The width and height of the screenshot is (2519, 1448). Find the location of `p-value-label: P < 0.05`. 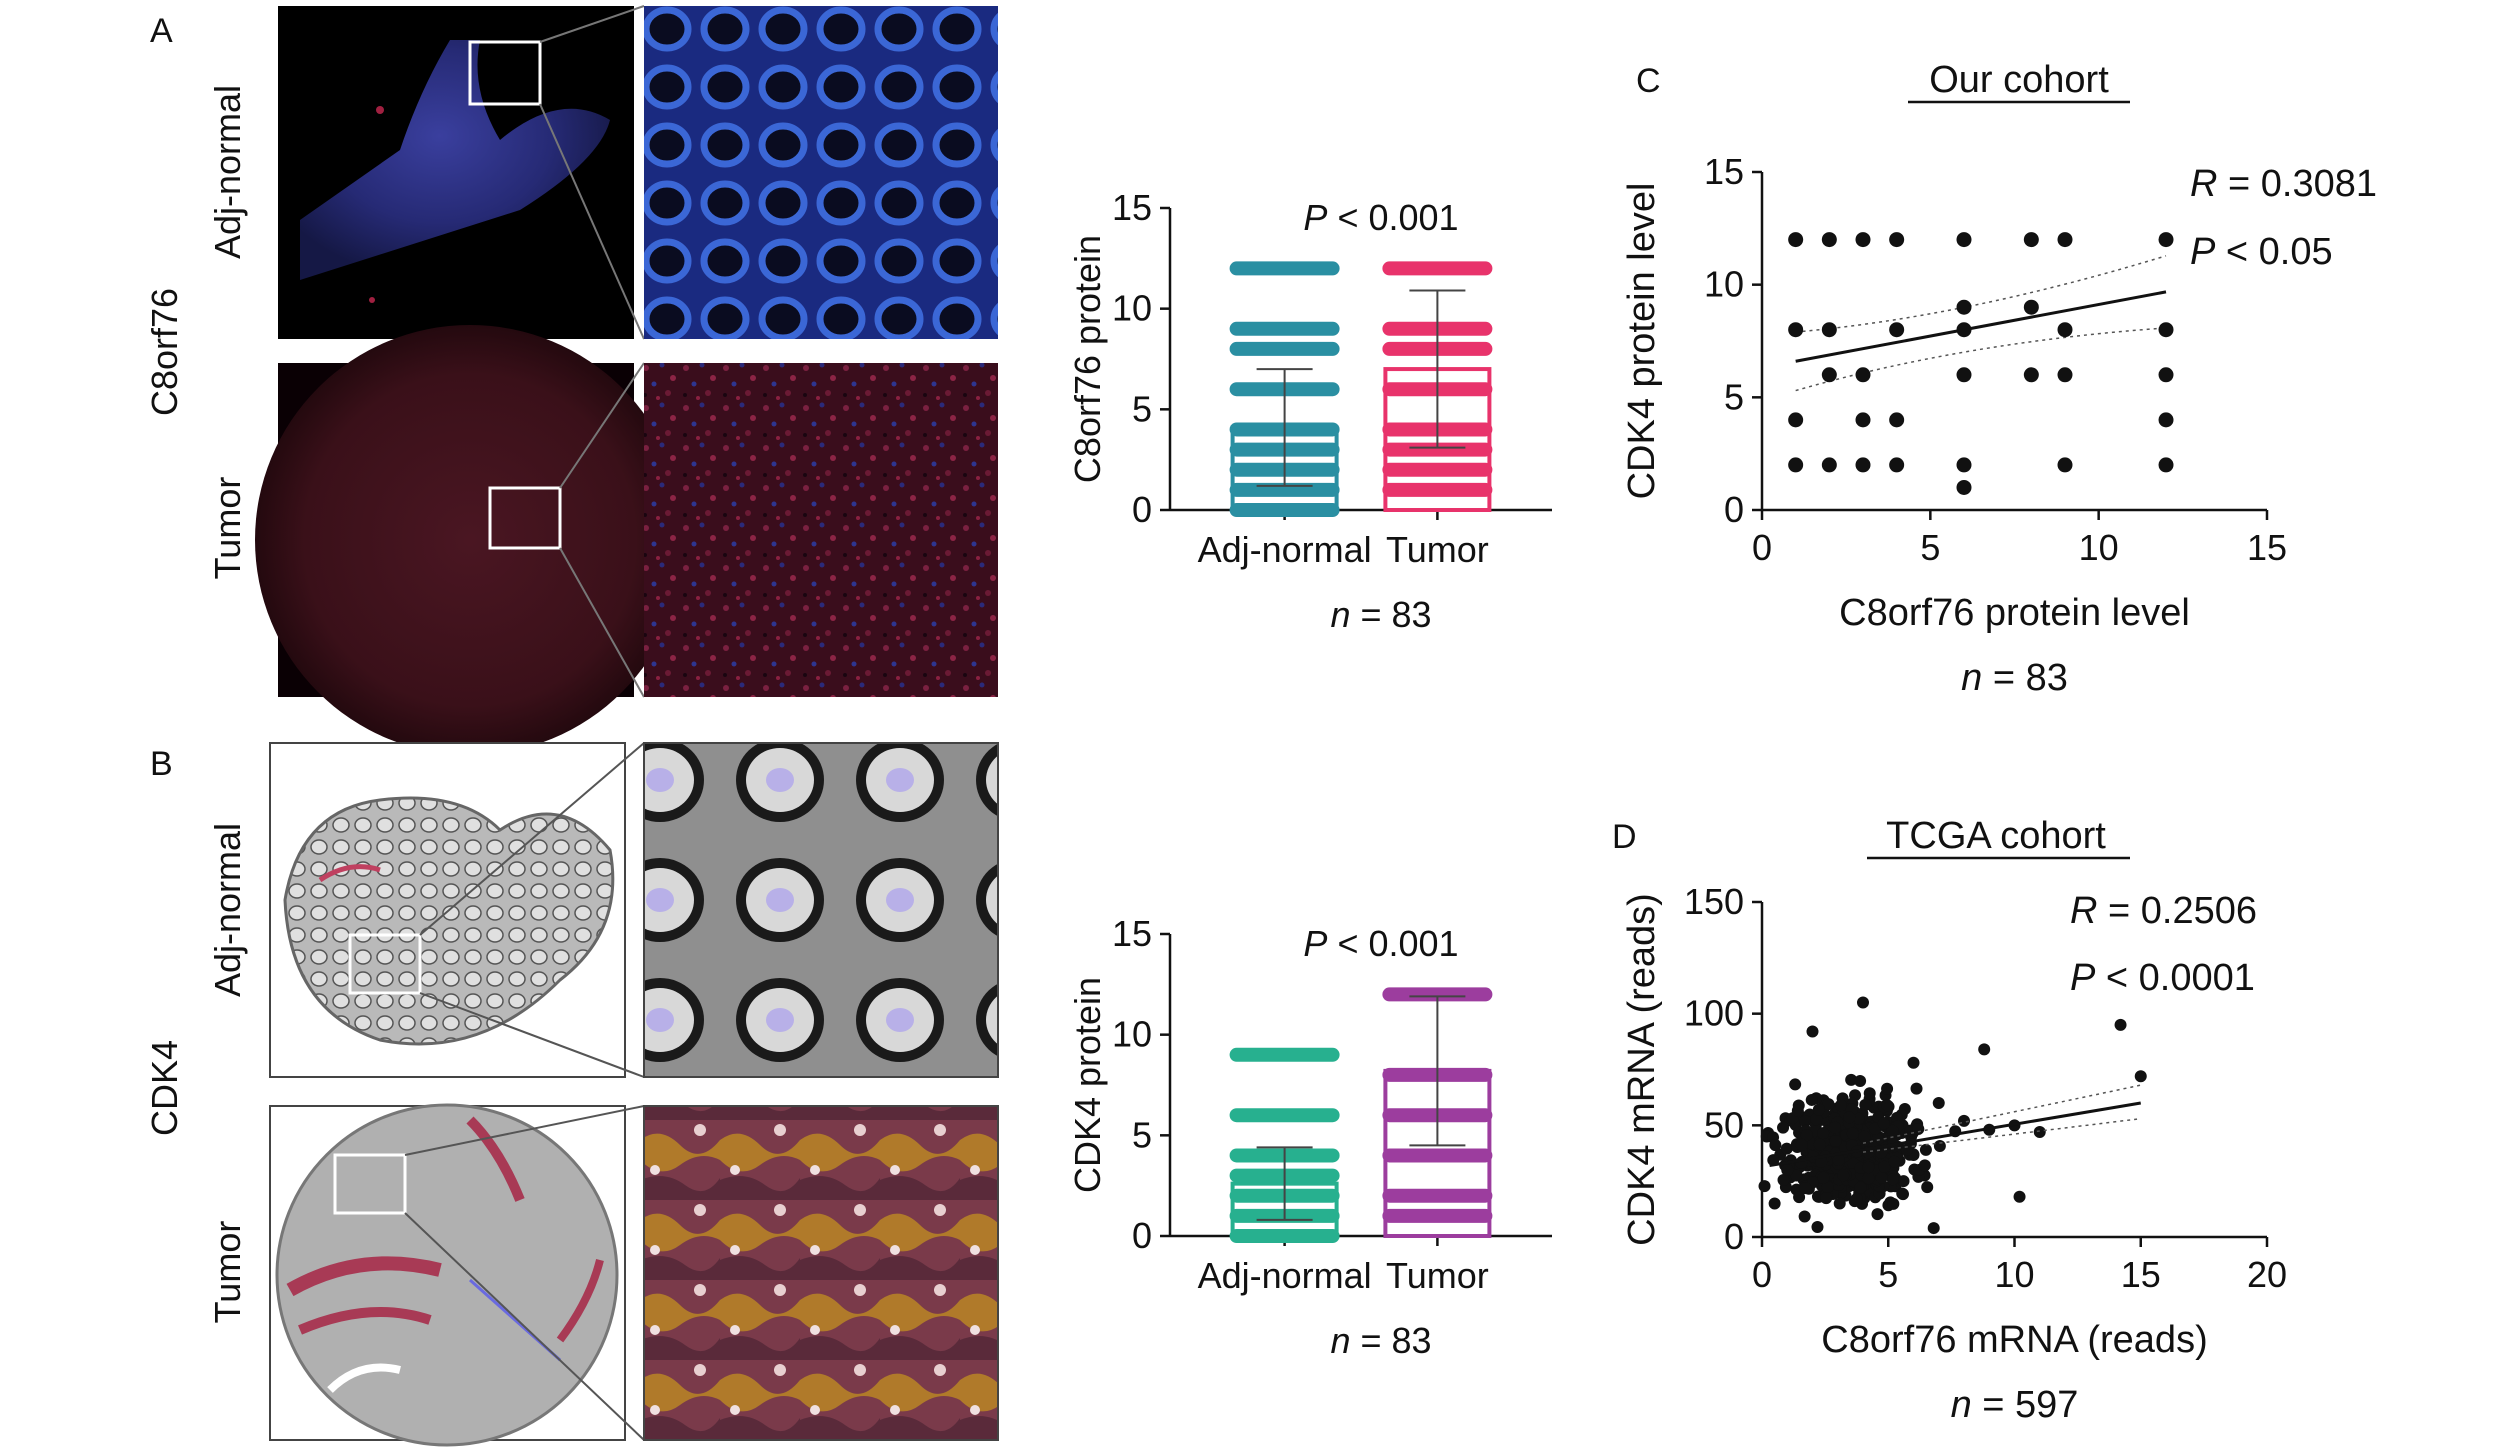

p-value-label: P < 0.05 is located at coordinates (2261, 252).